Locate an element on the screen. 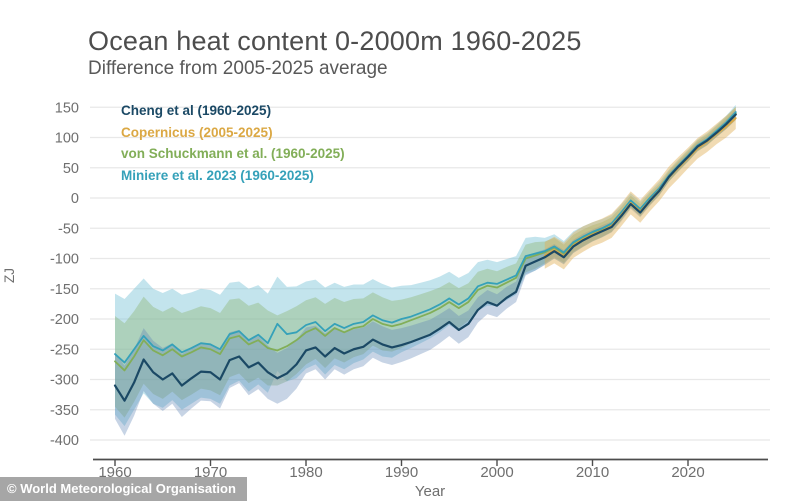 This screenshot has height=501, width=800. y-axis-label: ZJ is located at coordinates (9, 275).